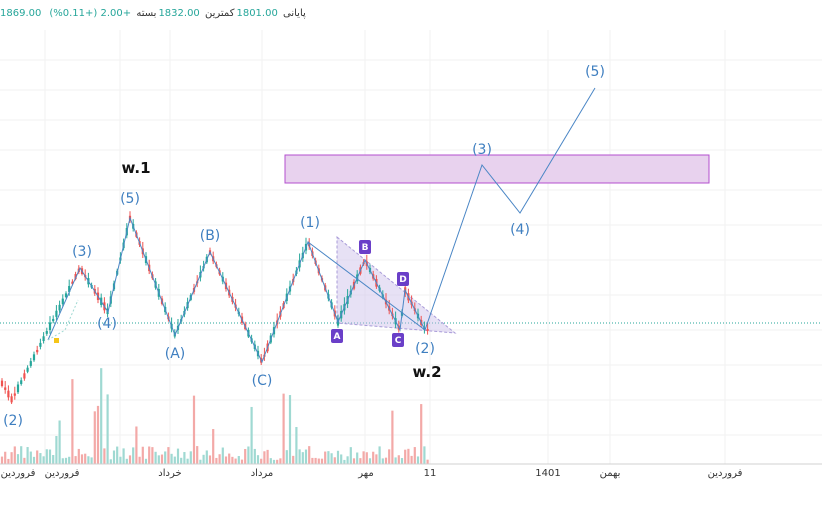 The image size is (822, 512). I want to click on wave-label-6: (C), so click(262, 381).